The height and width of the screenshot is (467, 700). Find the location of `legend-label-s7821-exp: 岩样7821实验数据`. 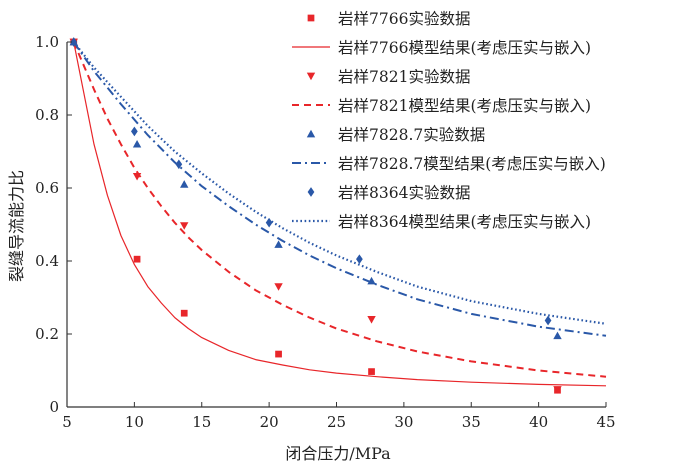

legend-label-s7821-exp: 岩样7821实验数据 is located at coordinates (404, 77).